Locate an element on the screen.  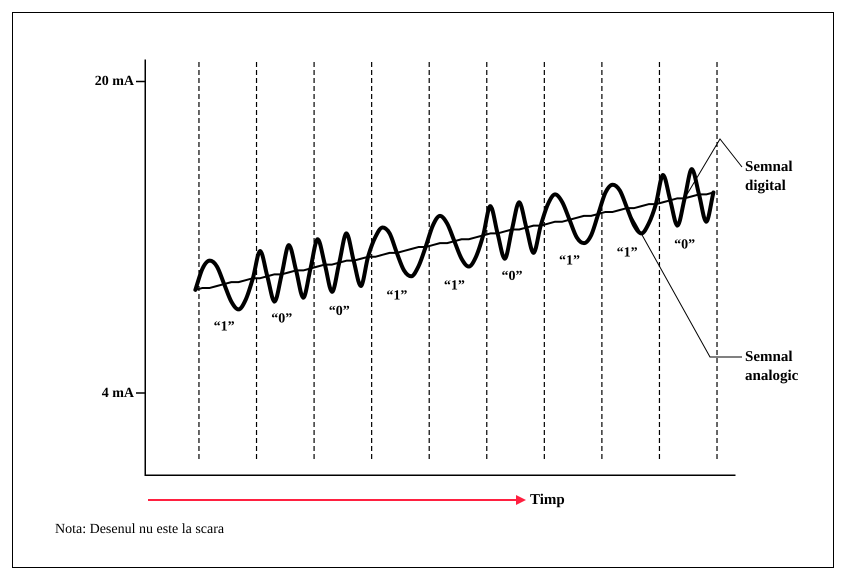
x-axis-title: Timp is located at coordinates (547, 500).